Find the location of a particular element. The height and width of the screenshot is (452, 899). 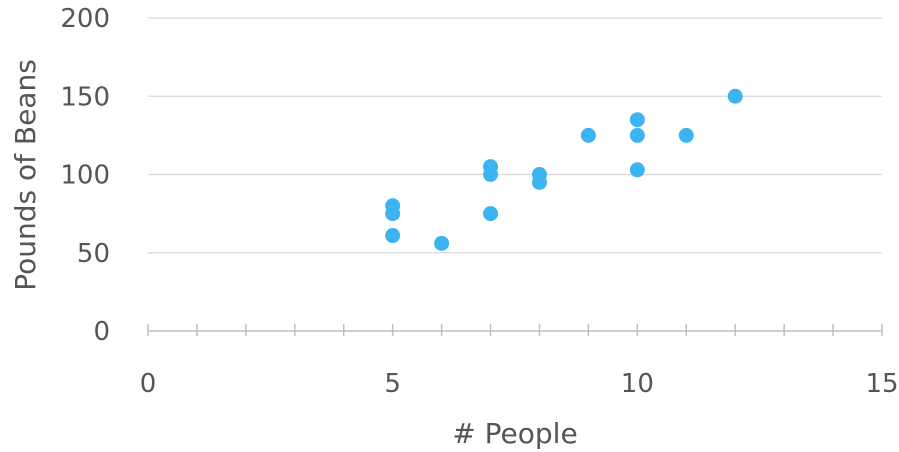

y-tick-label-100: 100 is located at coordinates (85, 176).